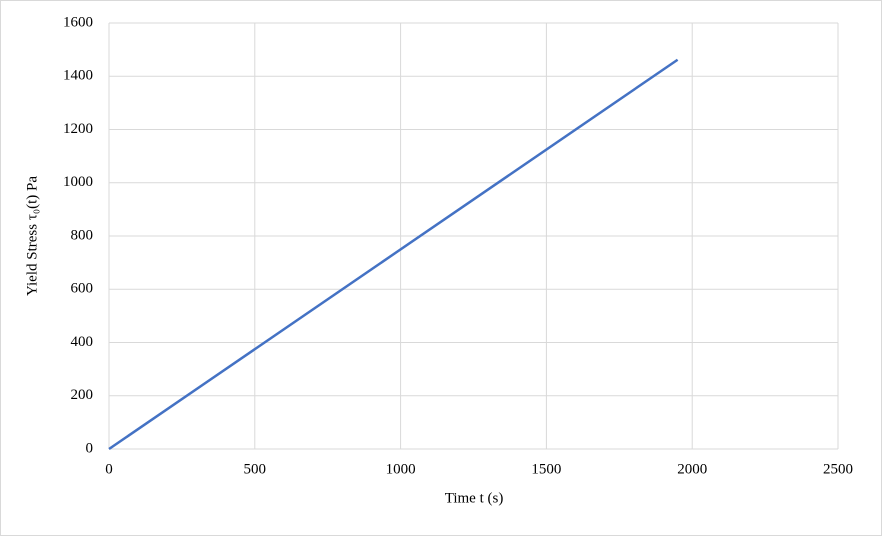  Describe the element at coordinates (401, 469) in the screenshot. I see `x-tick-label: 1000` at that location.